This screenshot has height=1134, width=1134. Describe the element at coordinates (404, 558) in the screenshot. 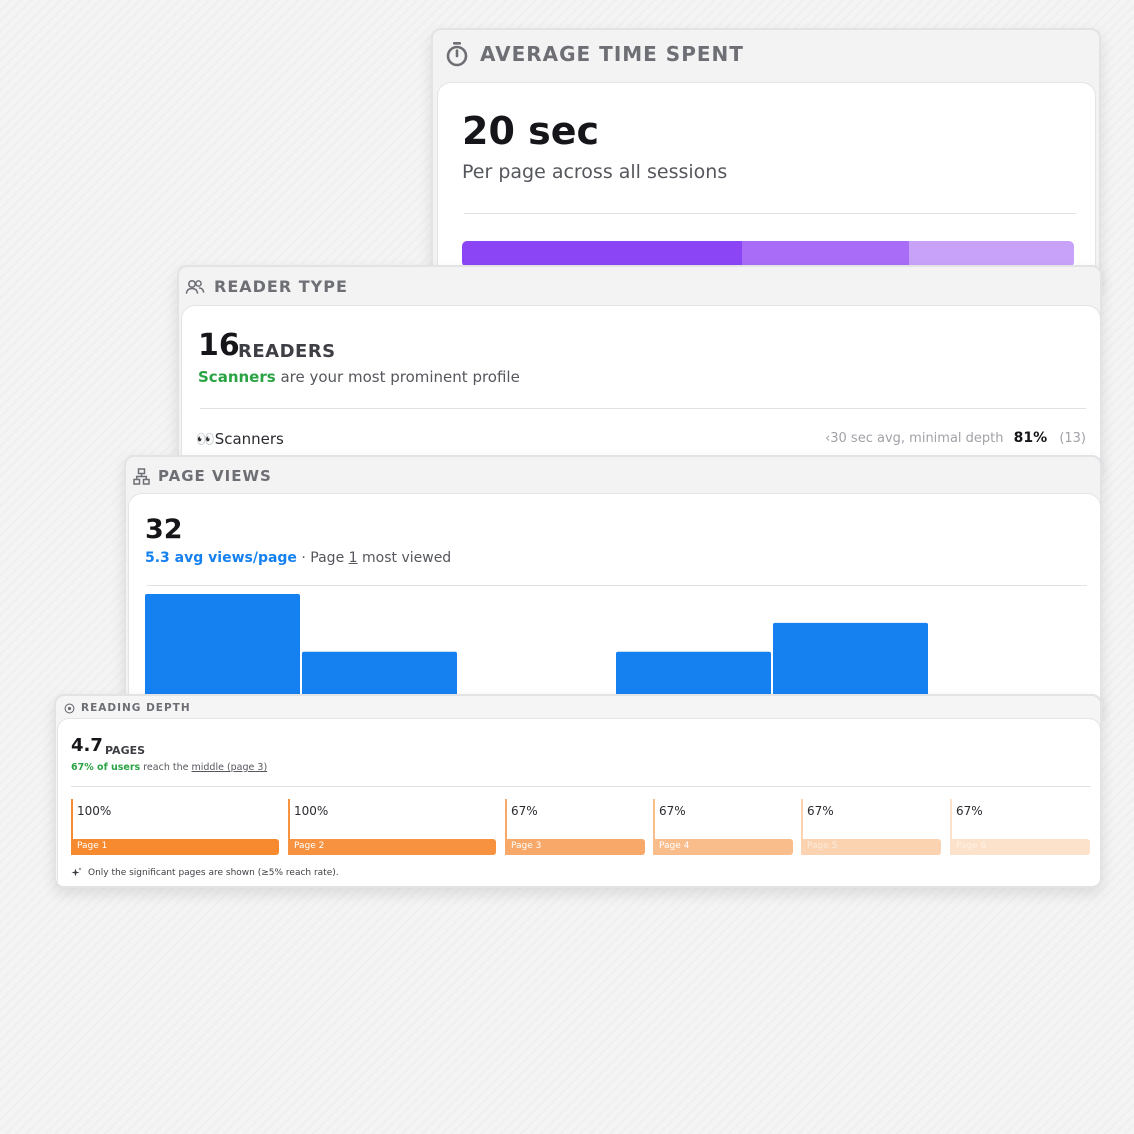

I see `page-views-suffix: most viewed` at that location.